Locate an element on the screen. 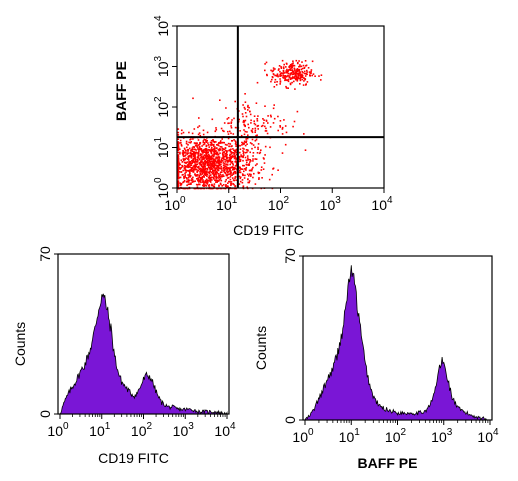  histogram-baff-x-ticks: 100 101 102 103 104 is located at coordinates (395, 432).